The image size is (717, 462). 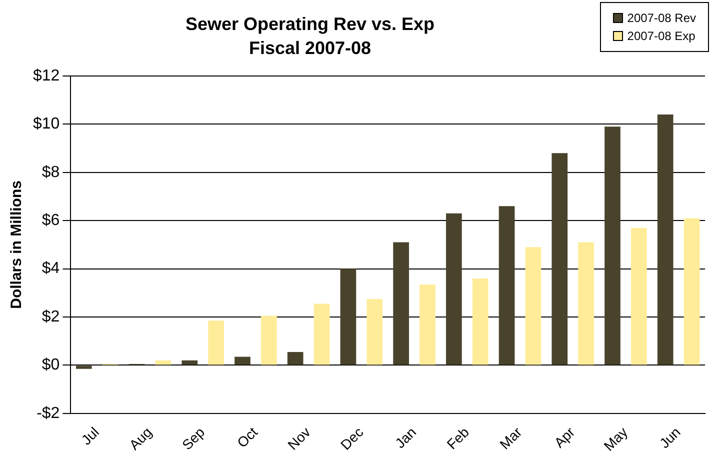 What do you see at coordinates (48, 413) in the screenshot?
I see `y-tick-label: -$2` at bounding box center [48, 413].